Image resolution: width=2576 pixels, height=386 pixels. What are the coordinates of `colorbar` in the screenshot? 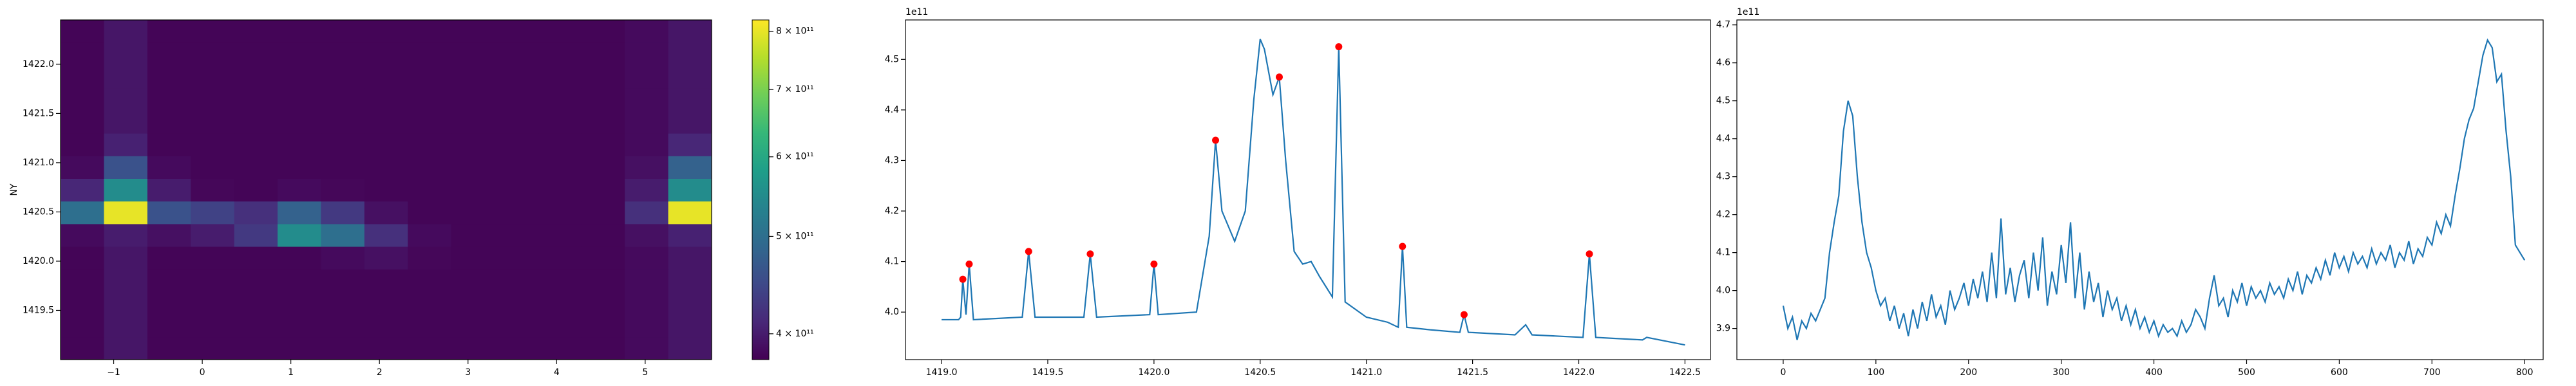 It's located at (761, 189).